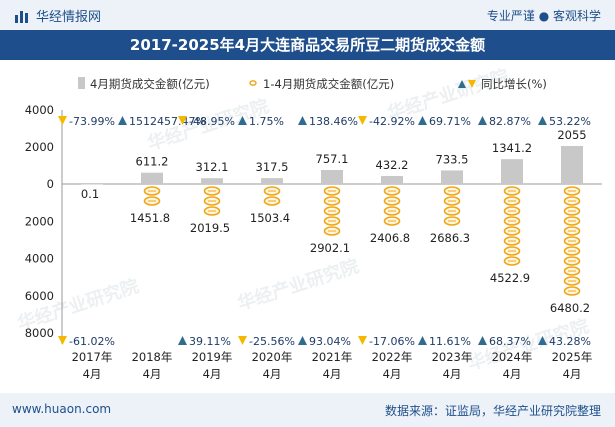  What do you see at coordinates (270, 218) in the screenshot?
I see `cumulative-value-label: 1503.4` at bounding box center [270, 218].